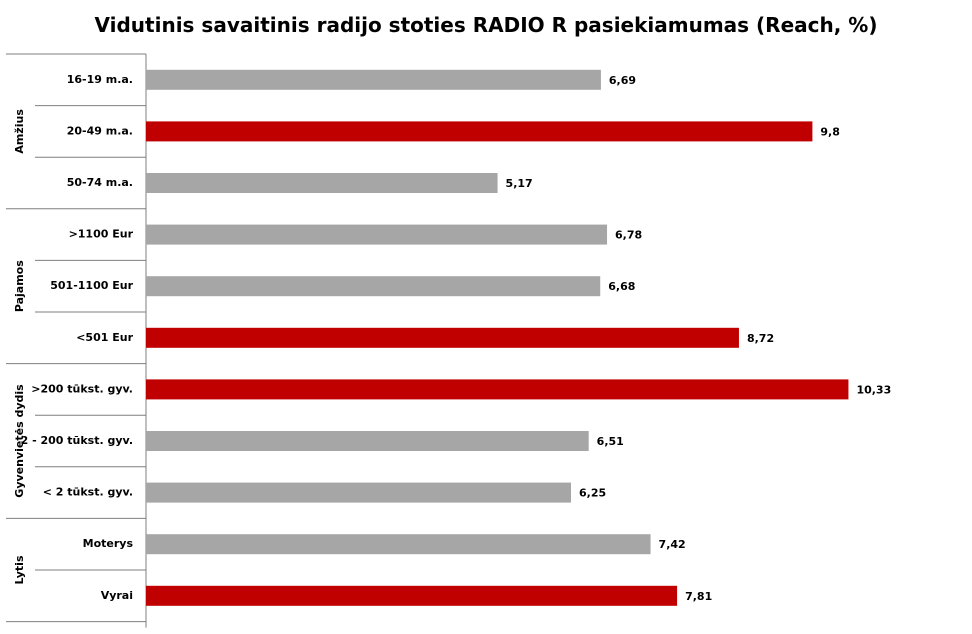  What do you see at coordinates (91, 285) in the screenshot?
I see `category-label: 501-1100 Eur` at bounding box center [91, 285].